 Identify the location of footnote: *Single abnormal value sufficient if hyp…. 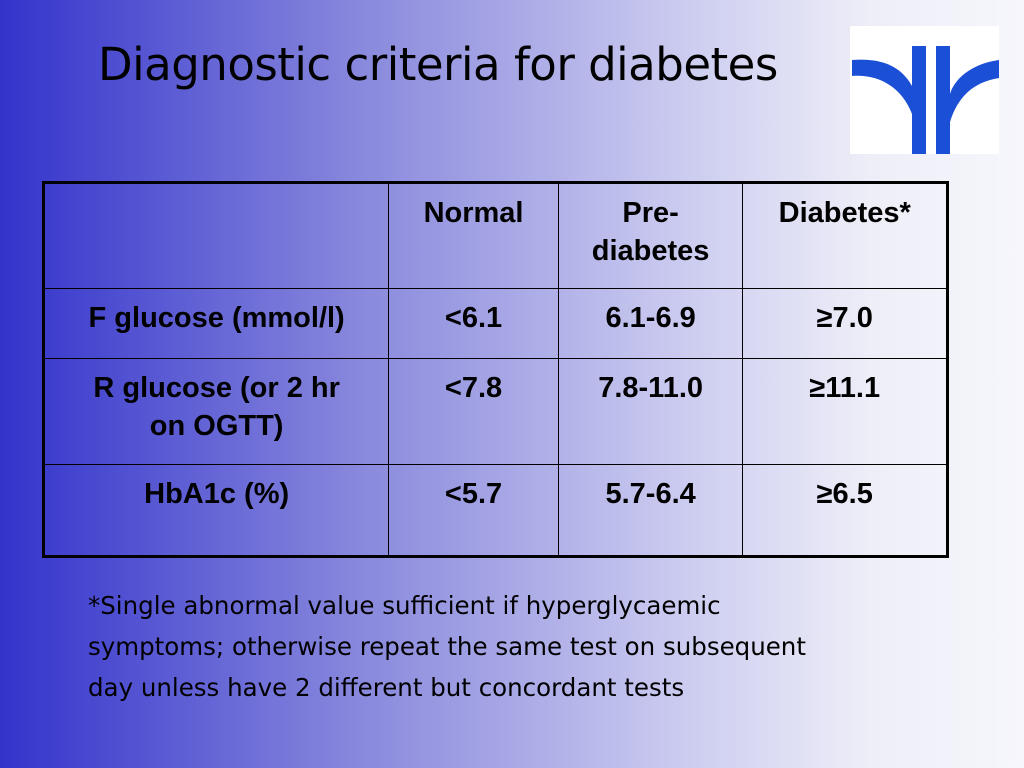
(513, 646).